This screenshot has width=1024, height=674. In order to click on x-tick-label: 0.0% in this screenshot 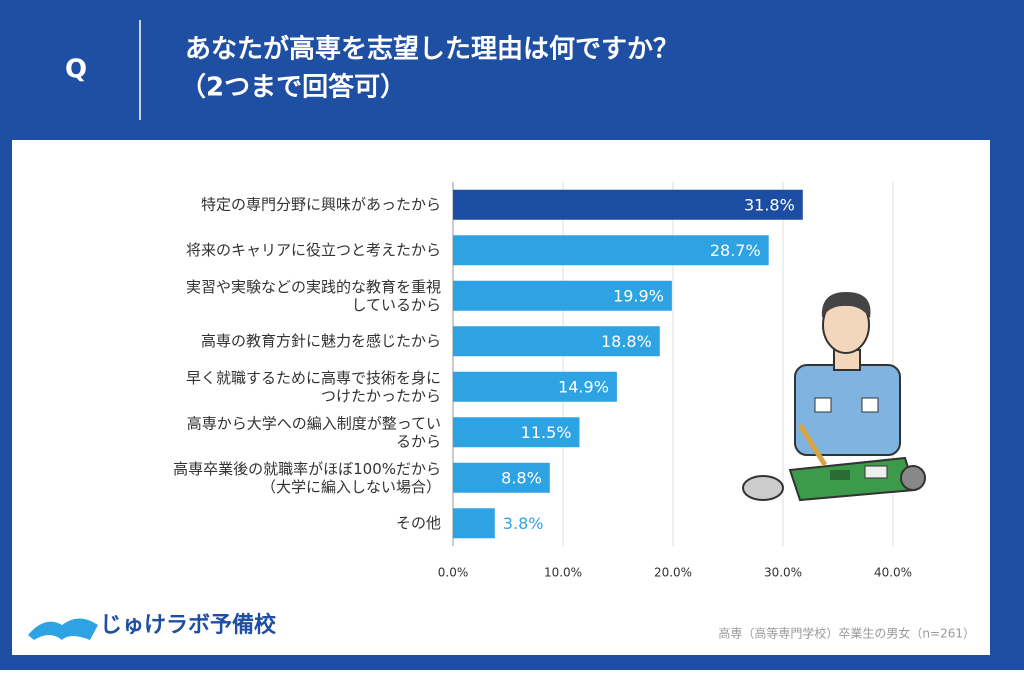, I will do `click(453, 573)`.